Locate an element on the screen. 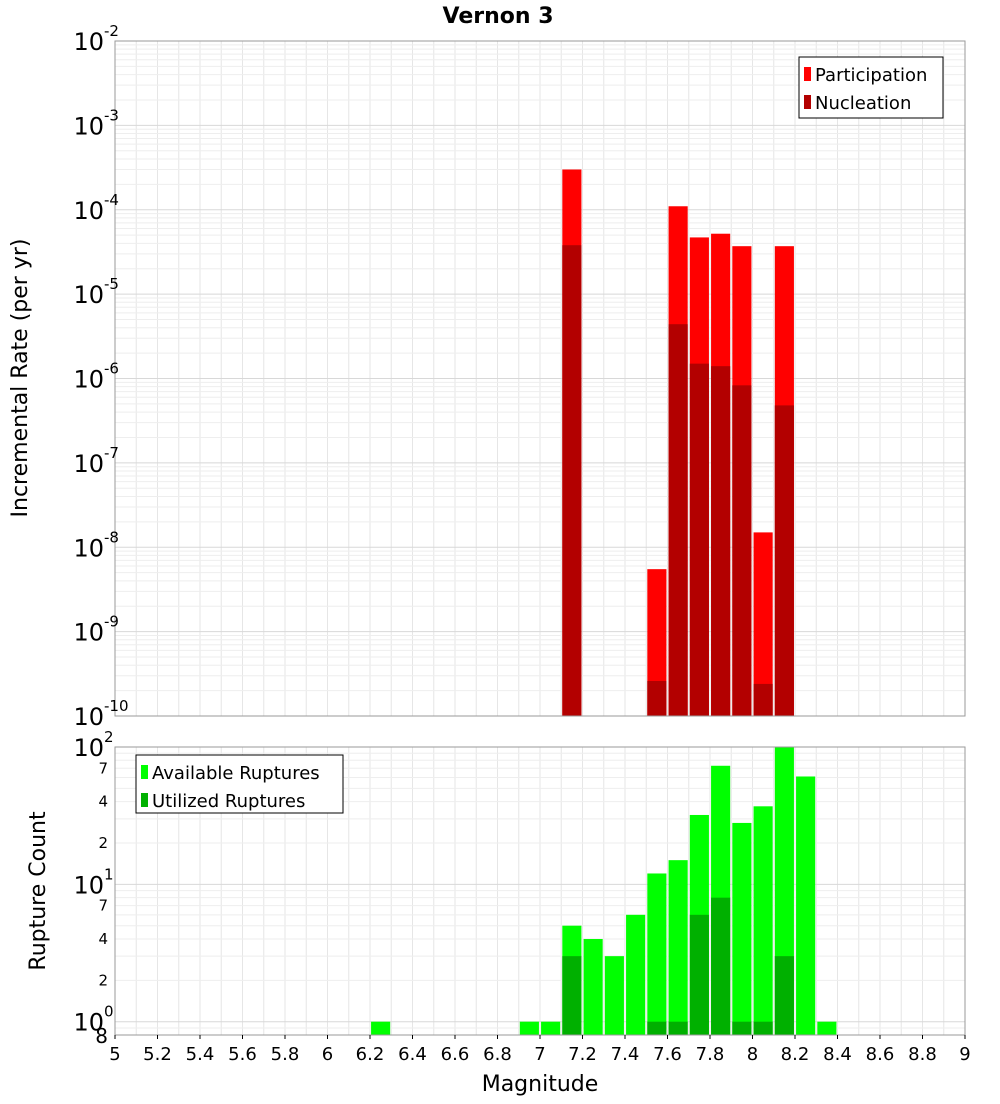 This screenshot has height=1104, width=1000. top-series-secondary is located at coordinates (678, 481).